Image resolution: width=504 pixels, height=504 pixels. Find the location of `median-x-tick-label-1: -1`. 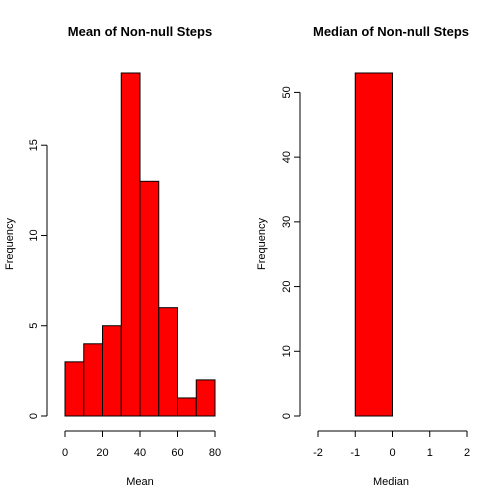

median-x-tick-label-1: -1 is located at coordinates (355, 453).